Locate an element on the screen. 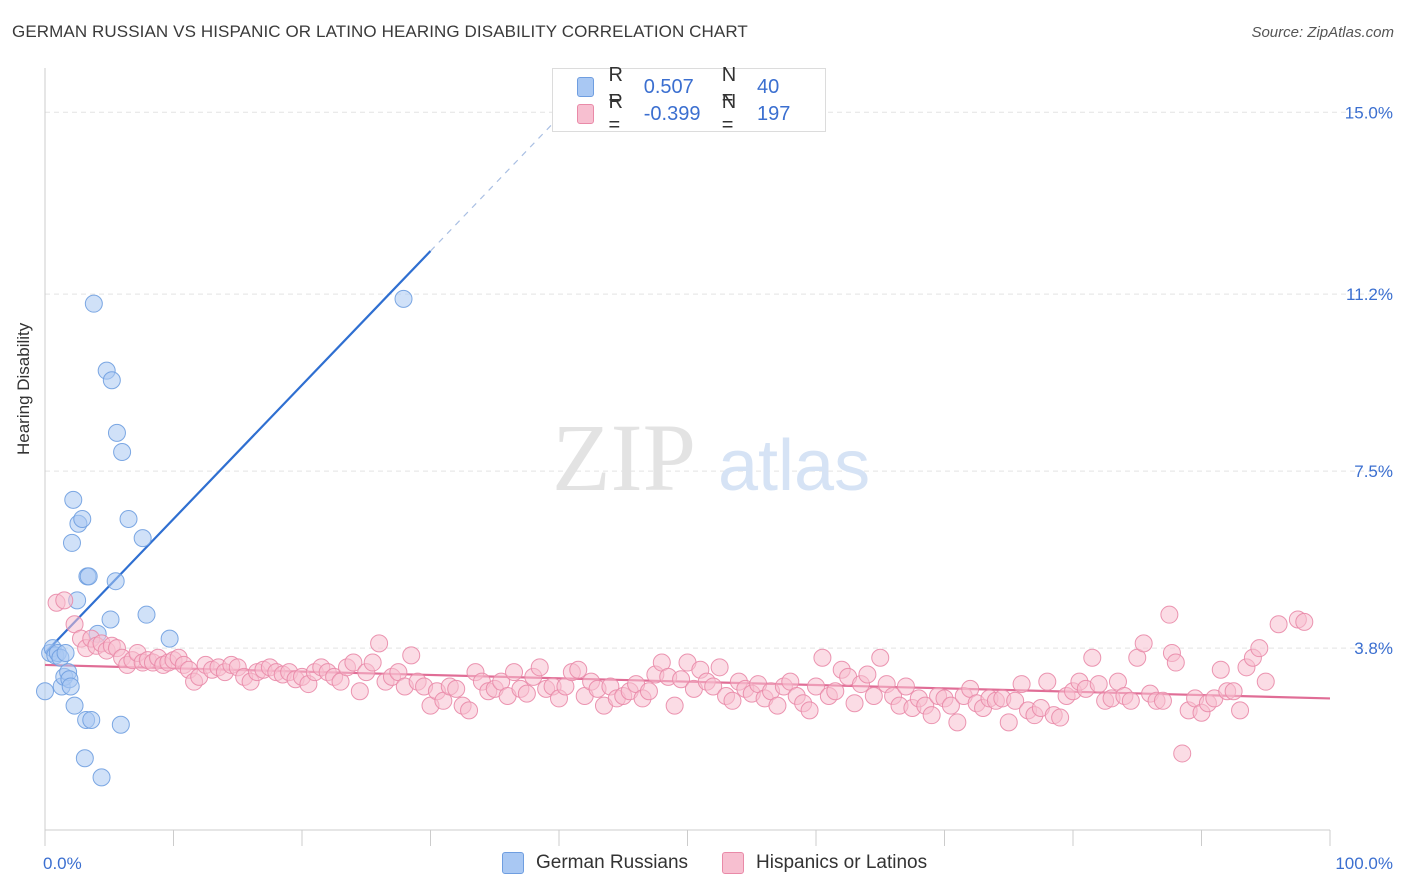 This screenshot has width=1406, height=892. y-tick-label: 11.2% is located at coordinates (1369, 294).